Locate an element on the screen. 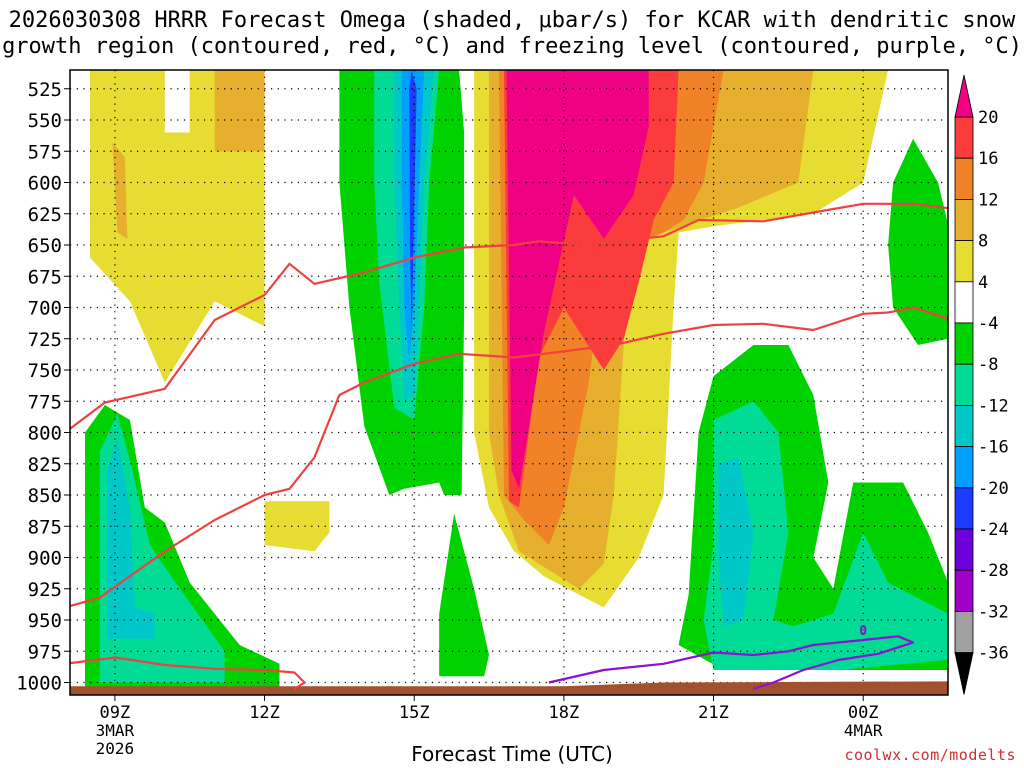 This screenshot has width=1024, height=768. x-tick-year-09Z: 2026 is located at coordinates (115, 748).